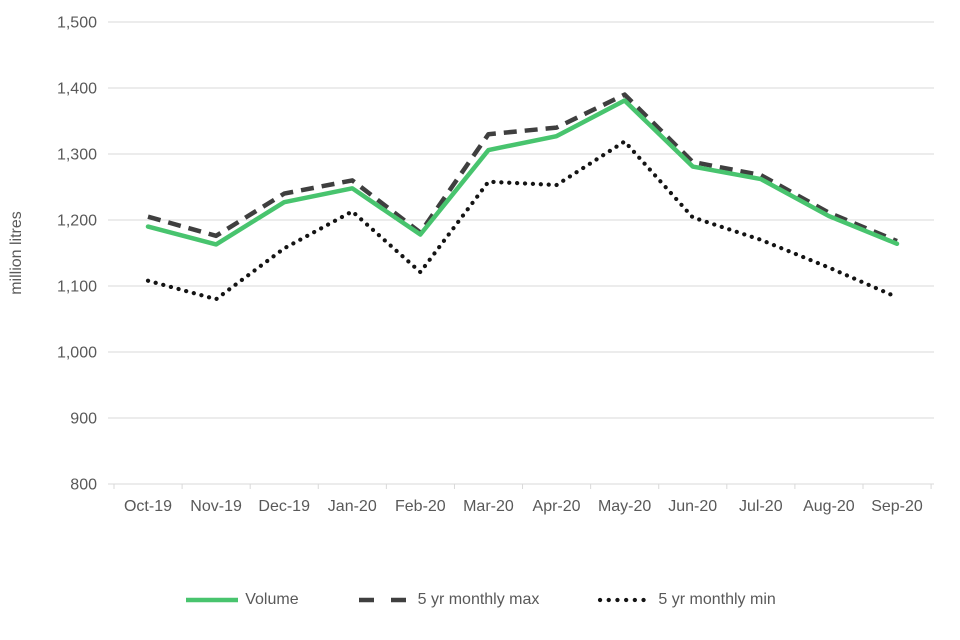 The width and height of the screenshot is (960, 640). What do you see at coordinates (624, 506) in the screenshot?
I see `x-axis-tick-label: May-20` at bounding box center [624, 506].